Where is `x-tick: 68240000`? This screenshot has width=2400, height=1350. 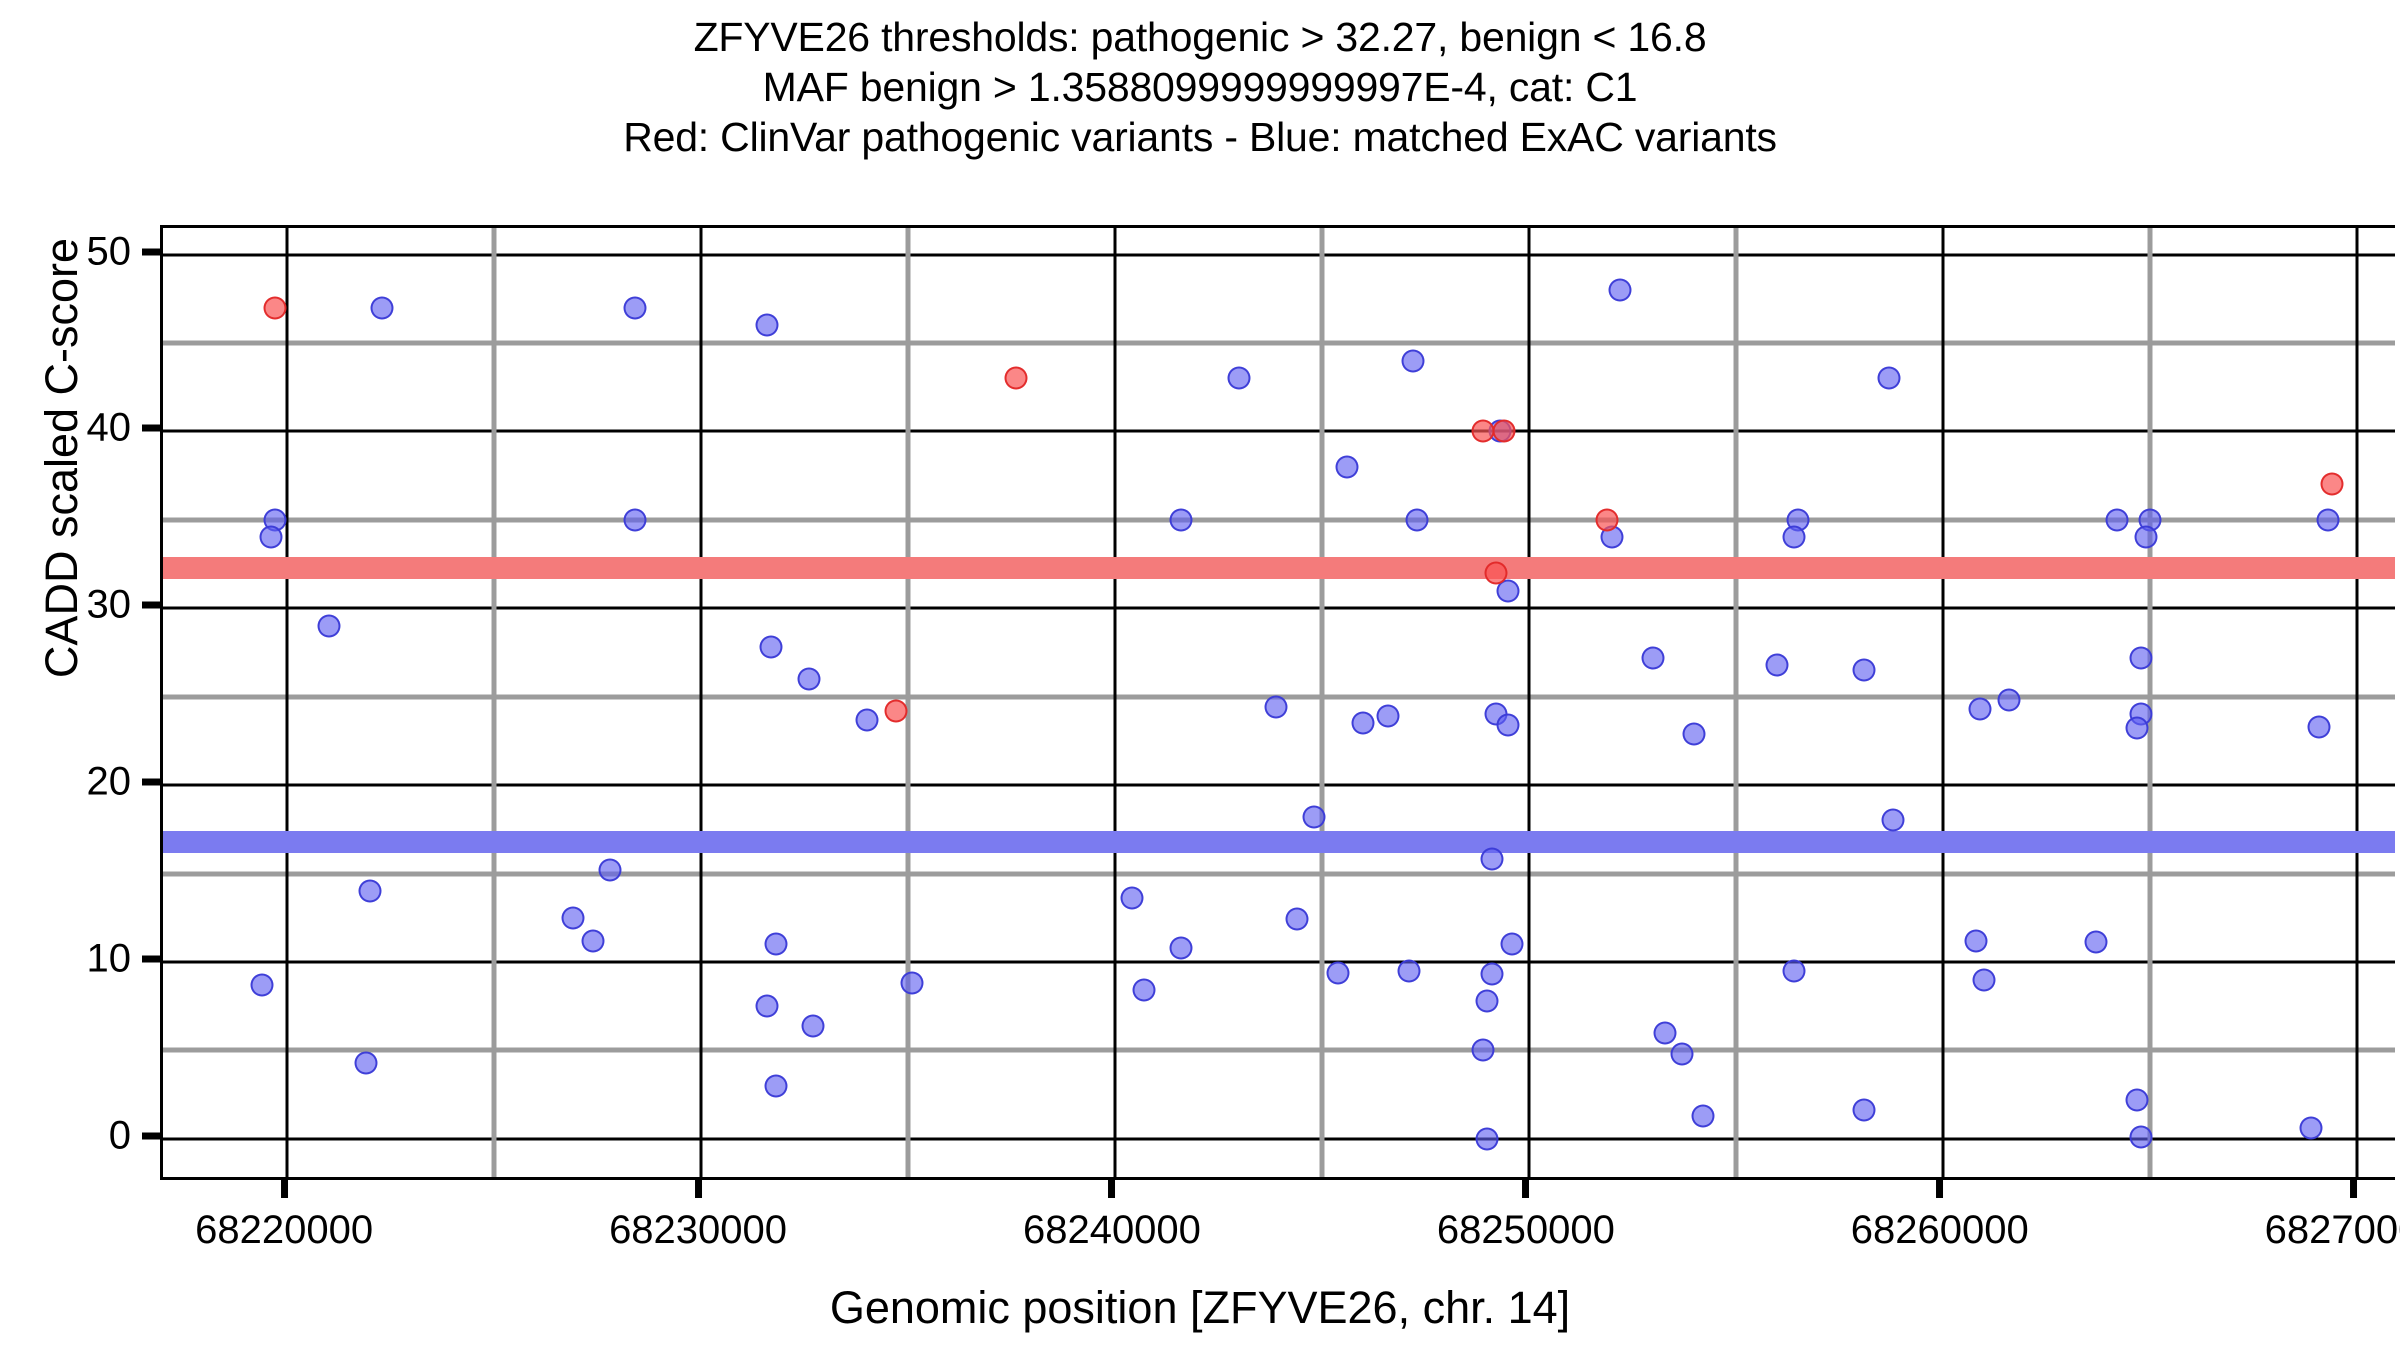 x-tick: 68240000 is located at coordinates (1112, 1216).